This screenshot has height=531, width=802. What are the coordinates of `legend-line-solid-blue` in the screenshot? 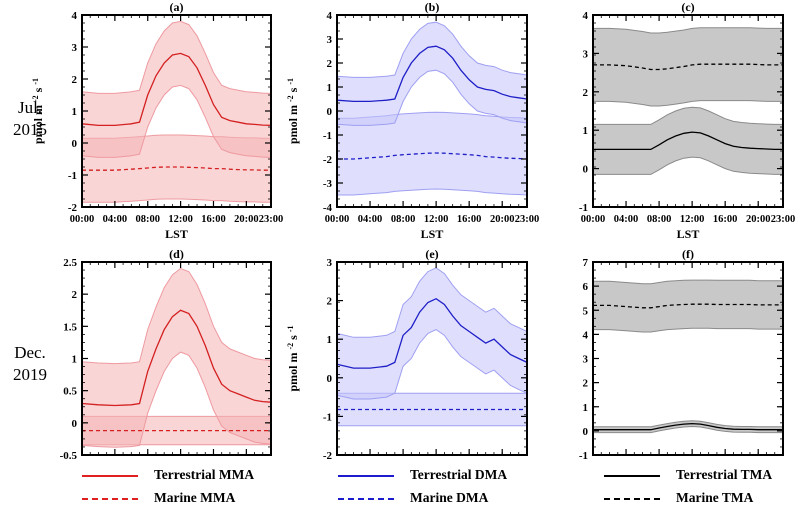 It's located at (366, 476).